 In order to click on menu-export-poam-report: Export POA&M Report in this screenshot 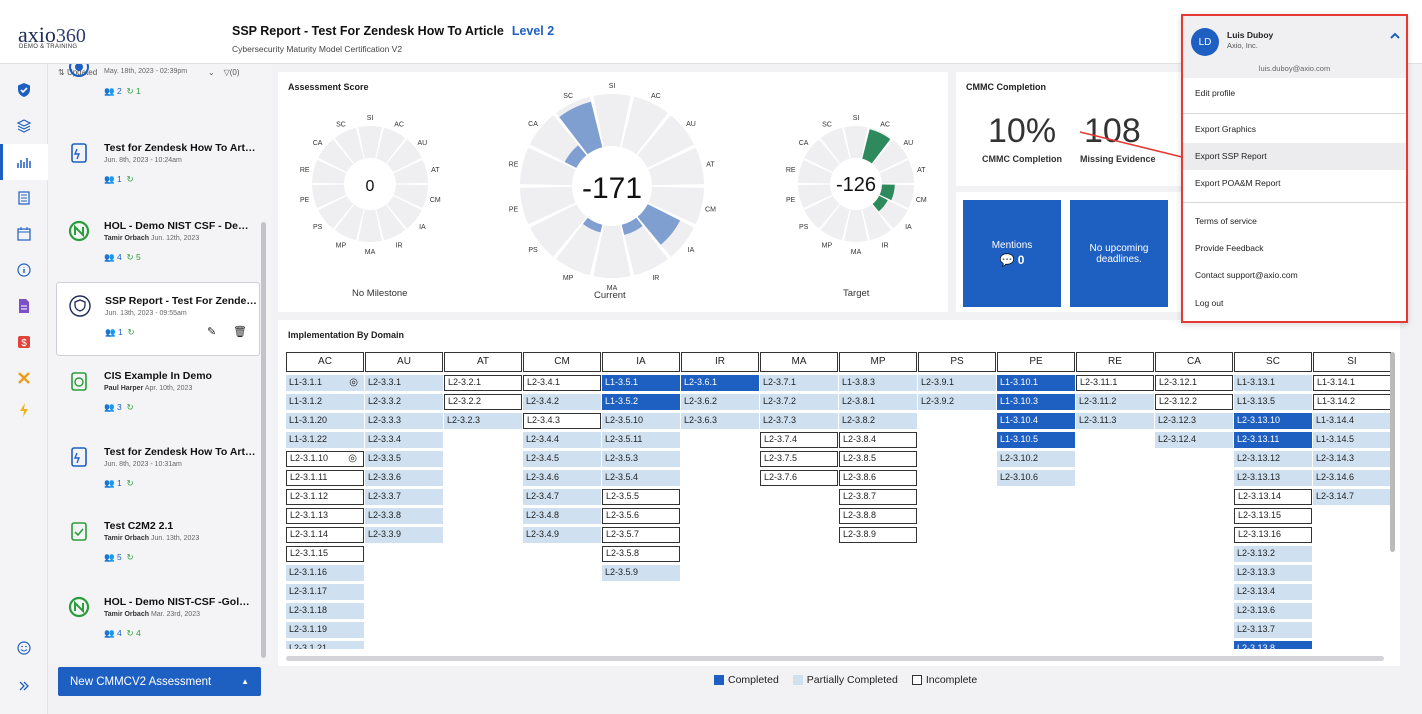, I will do `click(1238, 183)`.